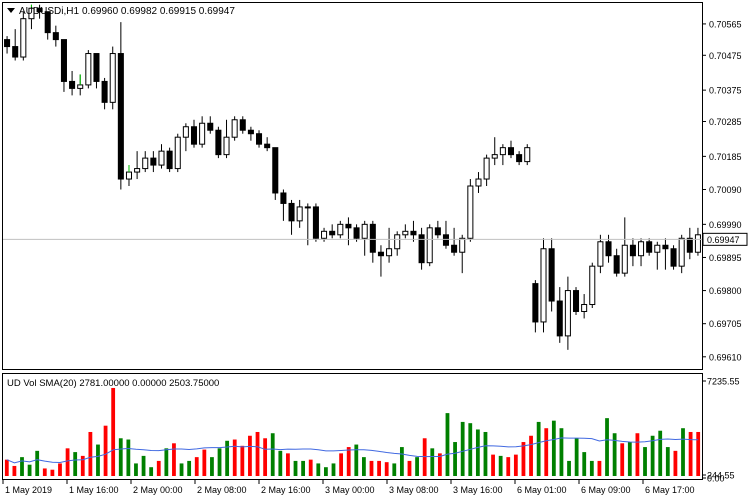 This screenshot has height=500, width=750. I want to click on price-tick-label: 0.70185, so click(725, 157).